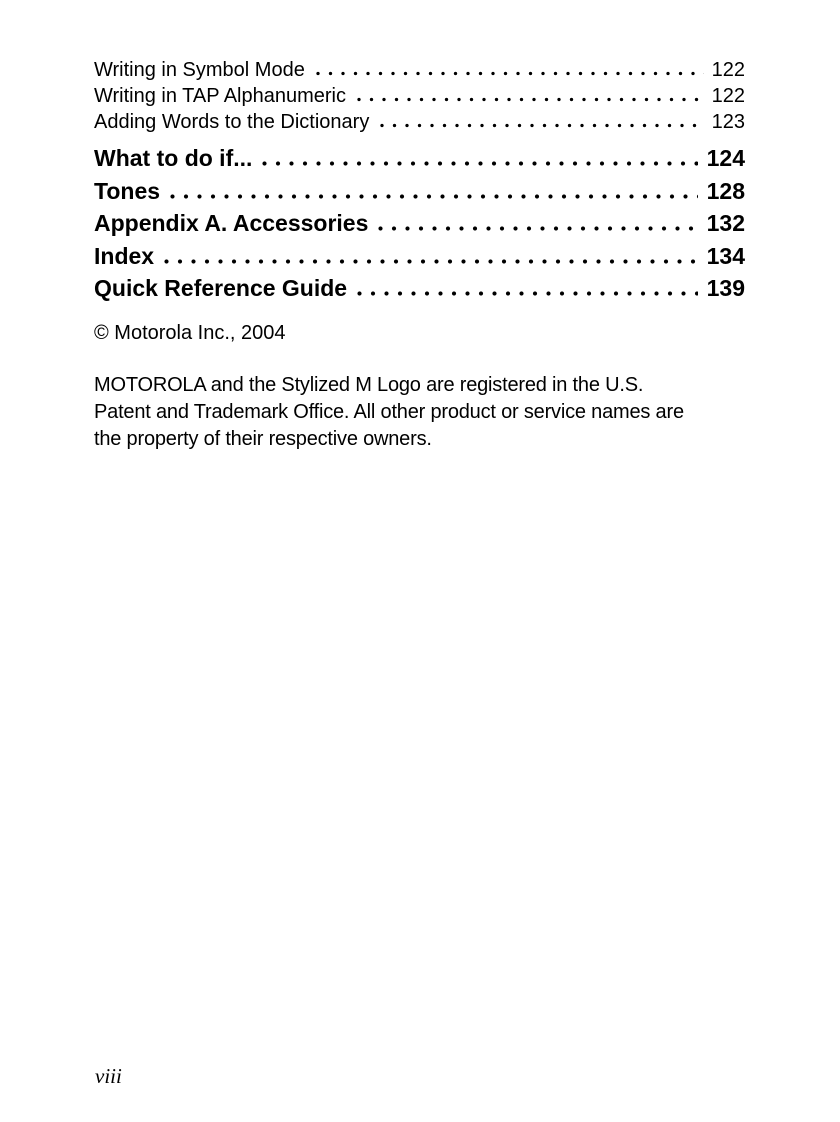 The image size is (840, 1122). I want to click on toc-entry-title: Tones, so click(127, 190).